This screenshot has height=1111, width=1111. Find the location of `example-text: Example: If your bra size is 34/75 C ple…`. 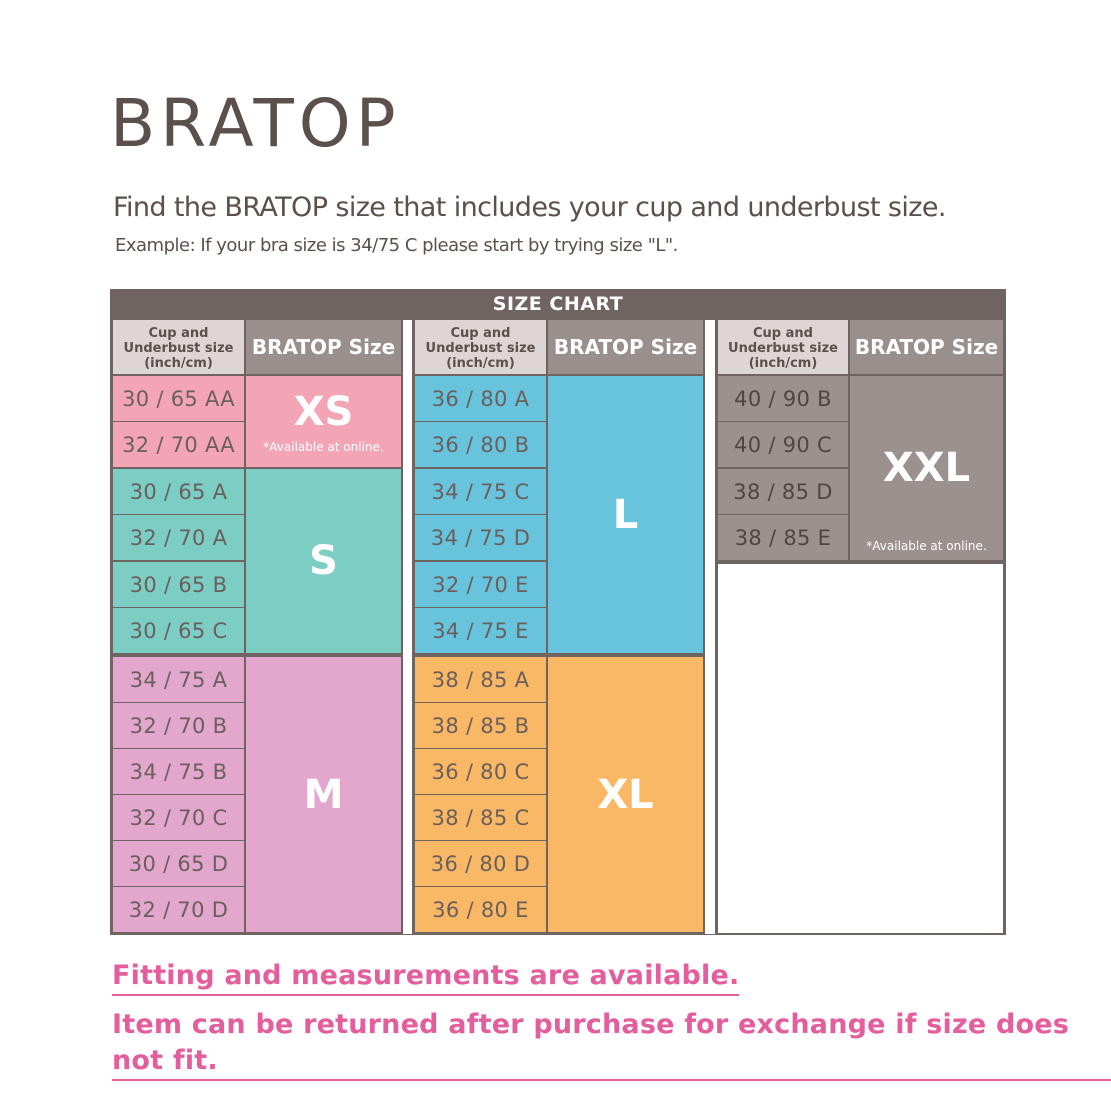

example-text: Example: If your bra size is 34/75 C ple… is located at coordinates (396, 245).